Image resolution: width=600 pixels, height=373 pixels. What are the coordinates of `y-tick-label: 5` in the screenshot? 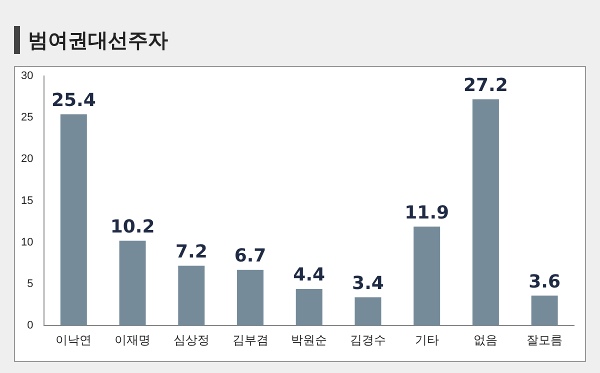 It's located at (30, 284).